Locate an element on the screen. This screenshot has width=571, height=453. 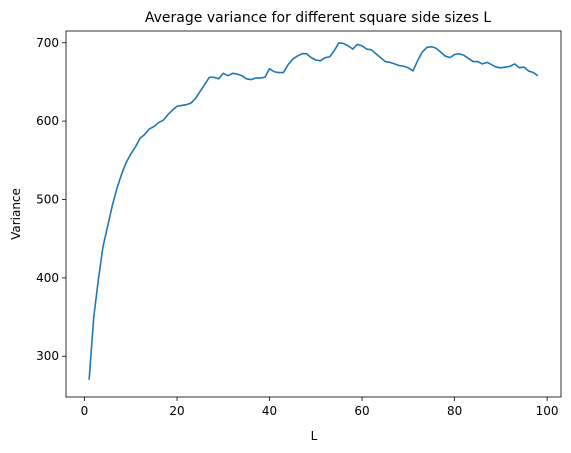
x-tick-label: 60 is located at coordinates (361, 411).